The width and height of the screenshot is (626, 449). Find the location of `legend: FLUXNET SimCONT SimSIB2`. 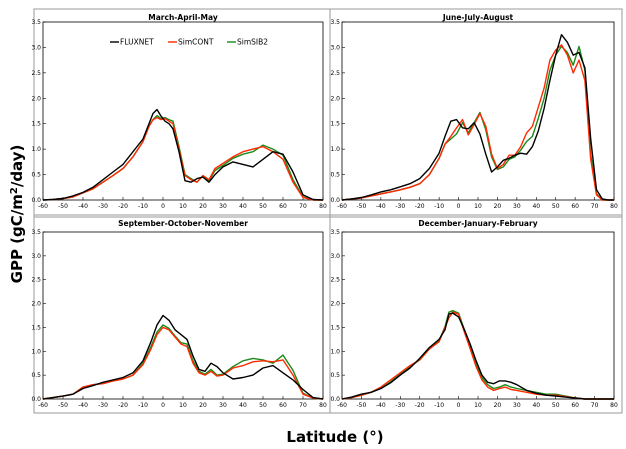

legend: FLUXNET SimCONT SimSIB2 is located at coordinates (189, 42).